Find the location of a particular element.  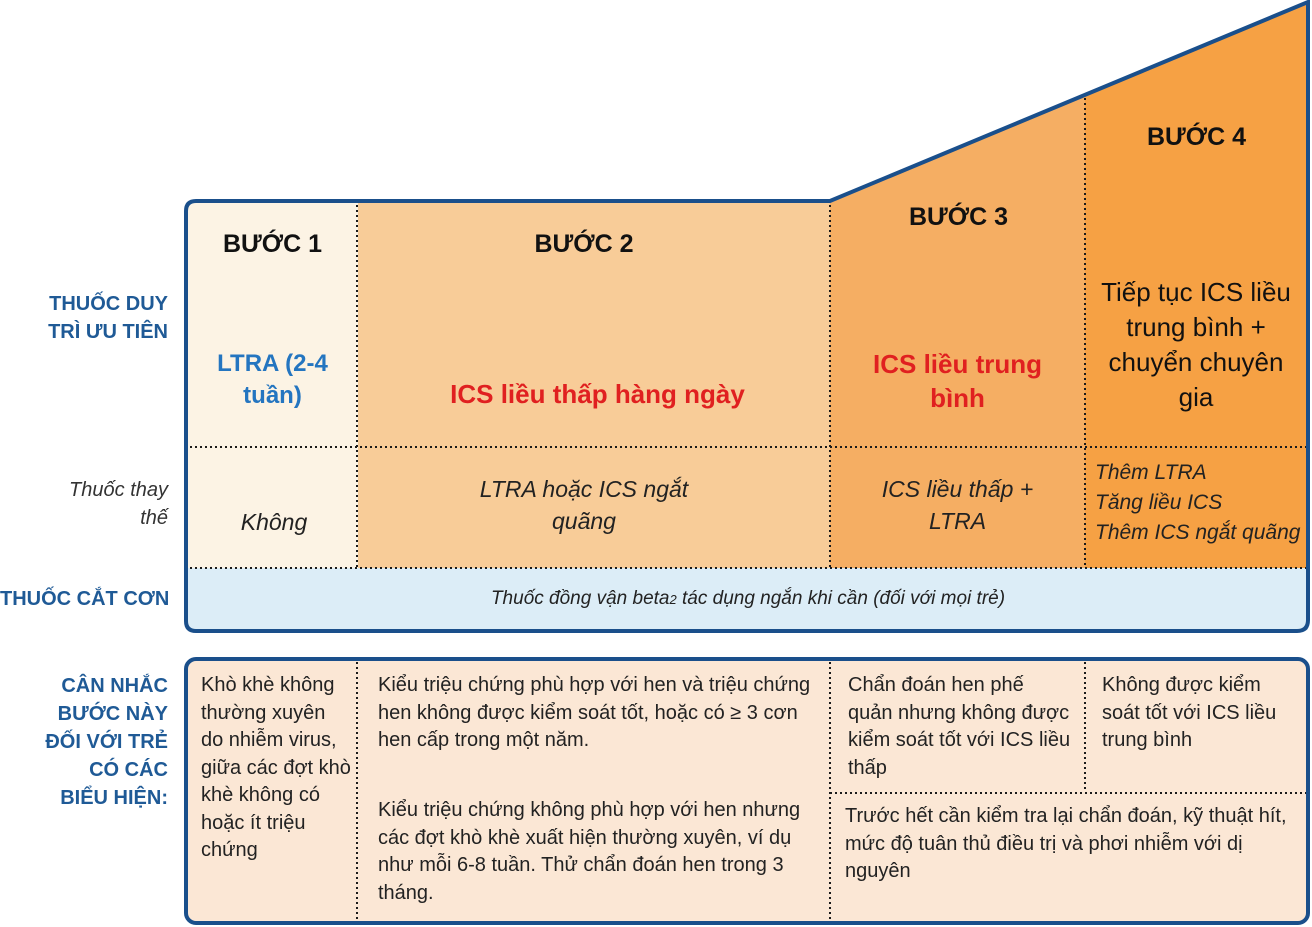

step4-title: BƯỚC 4 is located at coordinates (1196, 137).